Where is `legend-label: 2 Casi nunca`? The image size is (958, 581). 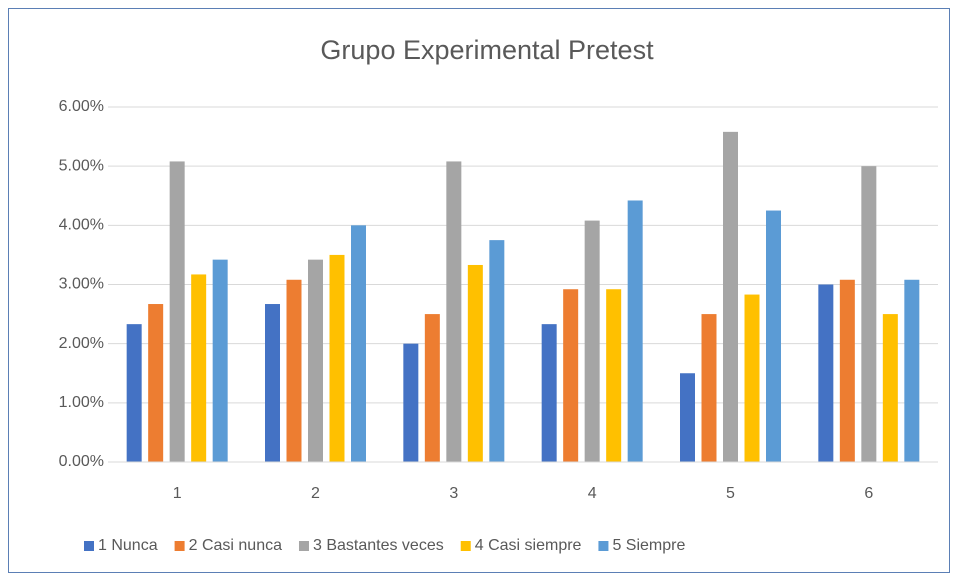 legend-label: 2 Casi nunca is located at coordinates (235, 545).